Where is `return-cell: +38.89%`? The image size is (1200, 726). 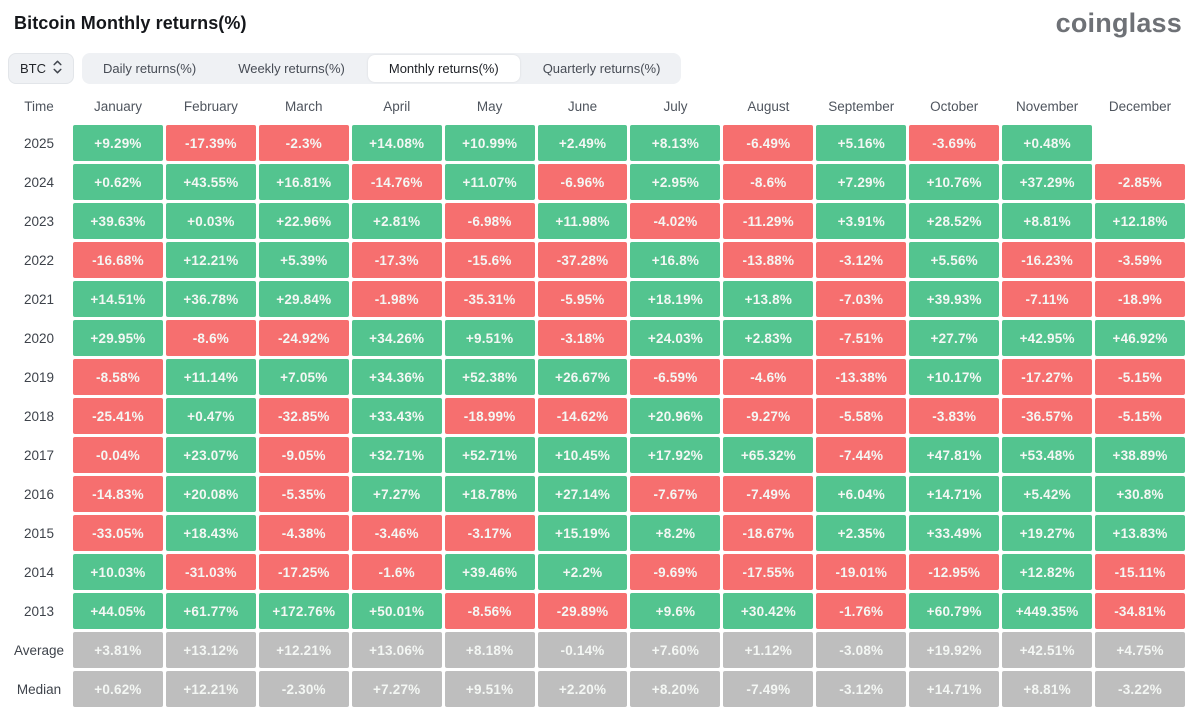
return-cell: +38.89% is located at coordinates (1140, 455).